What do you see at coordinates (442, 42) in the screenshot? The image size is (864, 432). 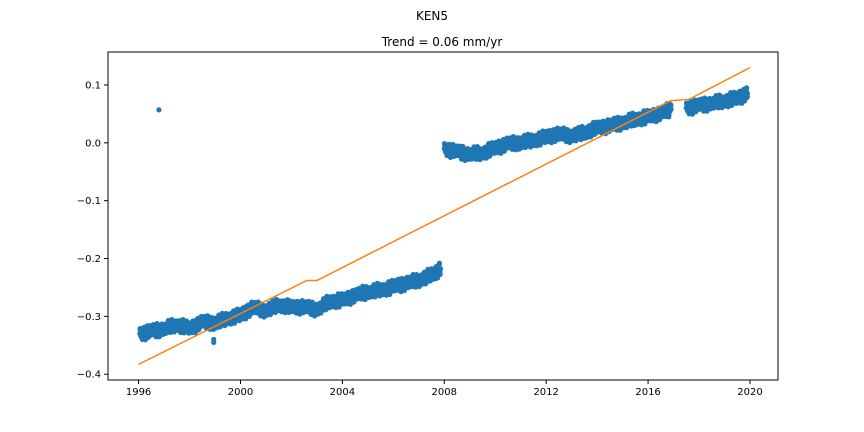 I see `chart-title: Trend = 0.06 mm/yr` at bounding box center [442, 42].